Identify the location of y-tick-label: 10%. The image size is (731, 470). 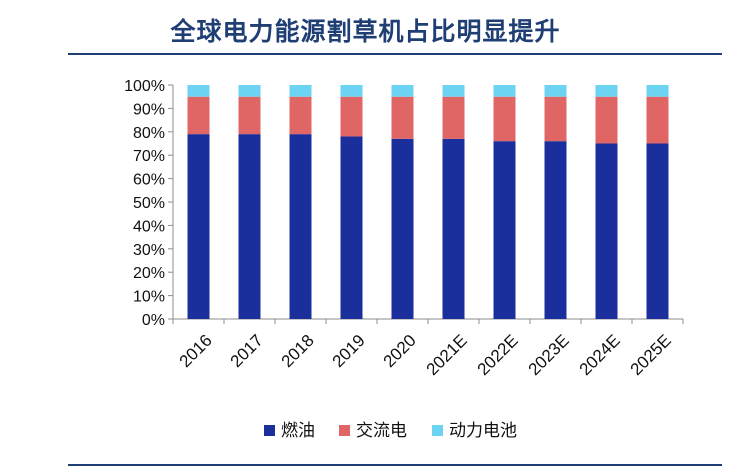
(149, 297).